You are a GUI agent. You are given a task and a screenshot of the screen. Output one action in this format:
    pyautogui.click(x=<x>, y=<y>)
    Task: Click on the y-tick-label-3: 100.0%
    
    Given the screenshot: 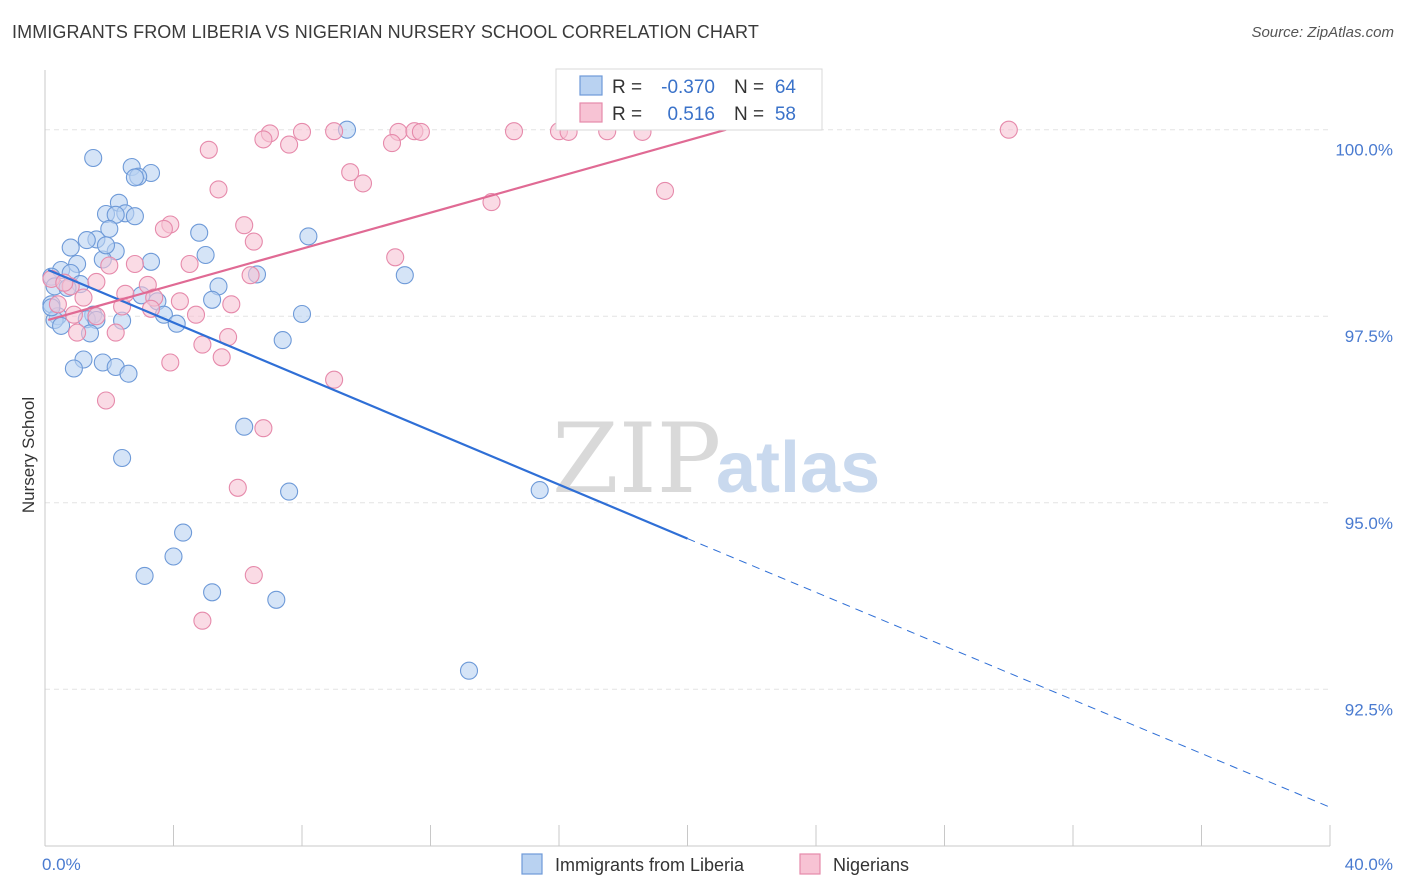 What is the action you would take?
    pyautogui.click(x=1364, y=150)
    